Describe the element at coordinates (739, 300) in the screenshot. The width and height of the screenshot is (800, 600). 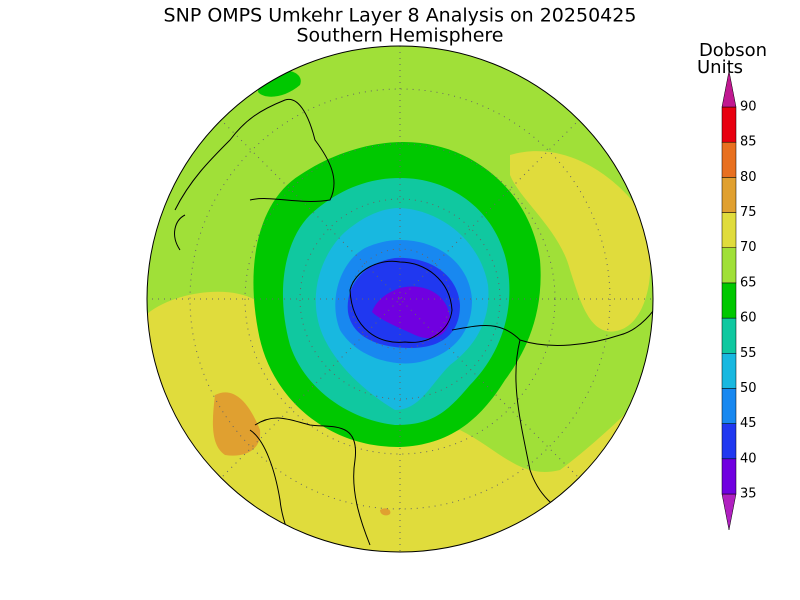
I see `colorbar: 35 40 45 50 55 60 65 70 75 80 85 90` at that location.